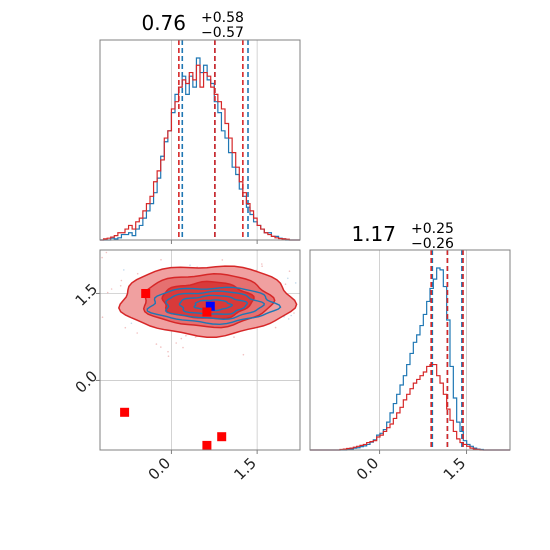  I want to click on title-param2-lower: −0.26, so click(432, 244).